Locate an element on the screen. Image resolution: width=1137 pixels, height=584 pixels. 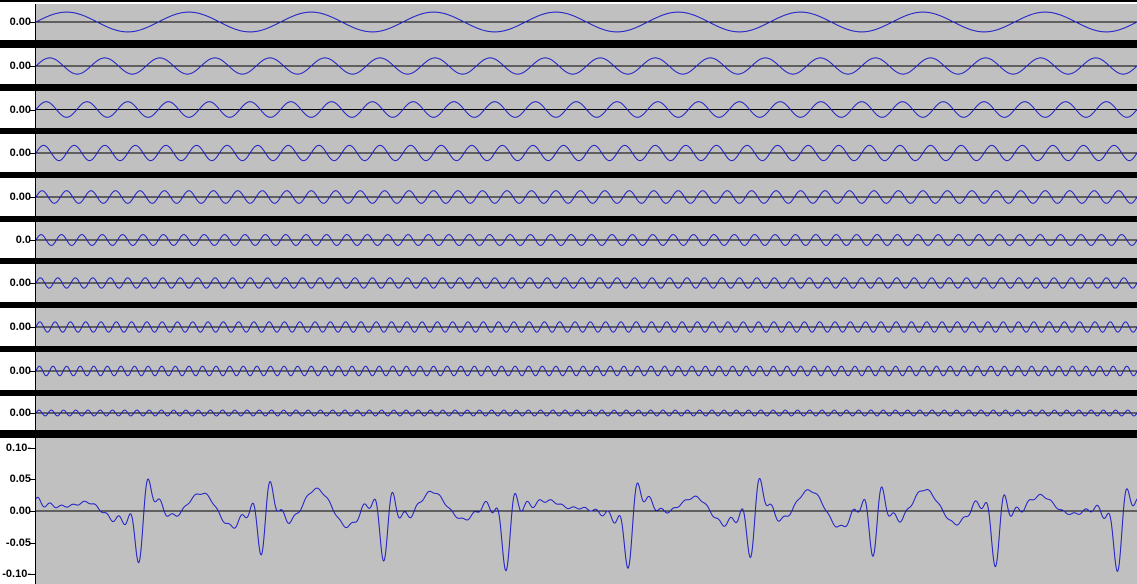
ruler-tick-label: -0.05 is located at coordinates (18, 542).